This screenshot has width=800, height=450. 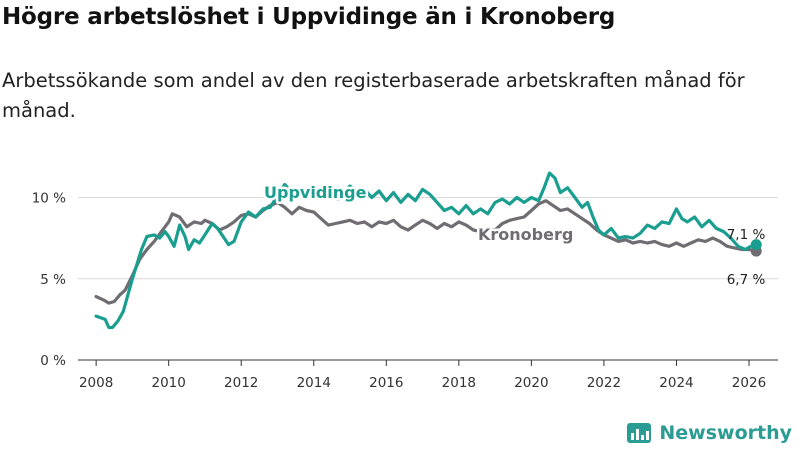 What do you see at coordinates (53, 280) in the screenshot?
I see `y-tick-label: 5 %` at bounding box center [53, 280].